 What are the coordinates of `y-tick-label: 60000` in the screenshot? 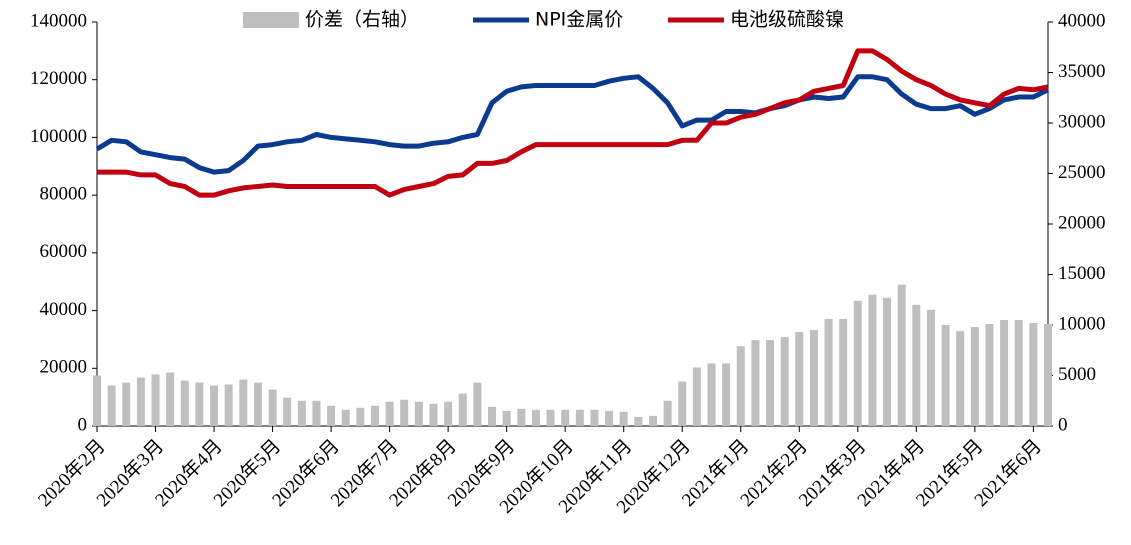 It's located at (64, 251).